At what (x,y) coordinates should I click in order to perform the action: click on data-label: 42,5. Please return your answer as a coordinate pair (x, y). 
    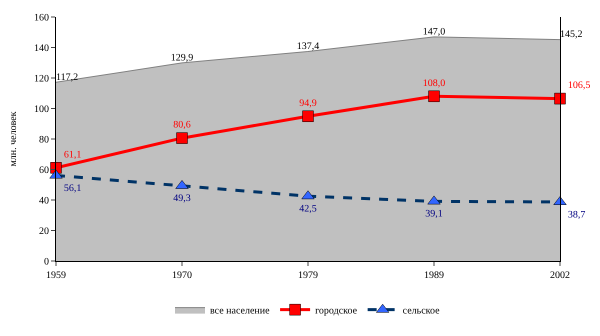
    Looking at the image, I should click on (308, 209).